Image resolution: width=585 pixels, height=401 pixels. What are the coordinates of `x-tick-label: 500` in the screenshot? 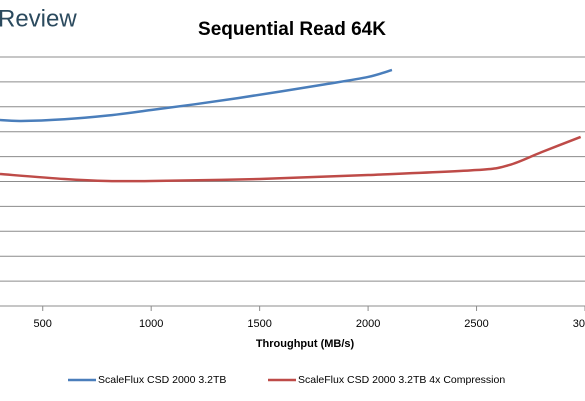 It's located at (43, 324).